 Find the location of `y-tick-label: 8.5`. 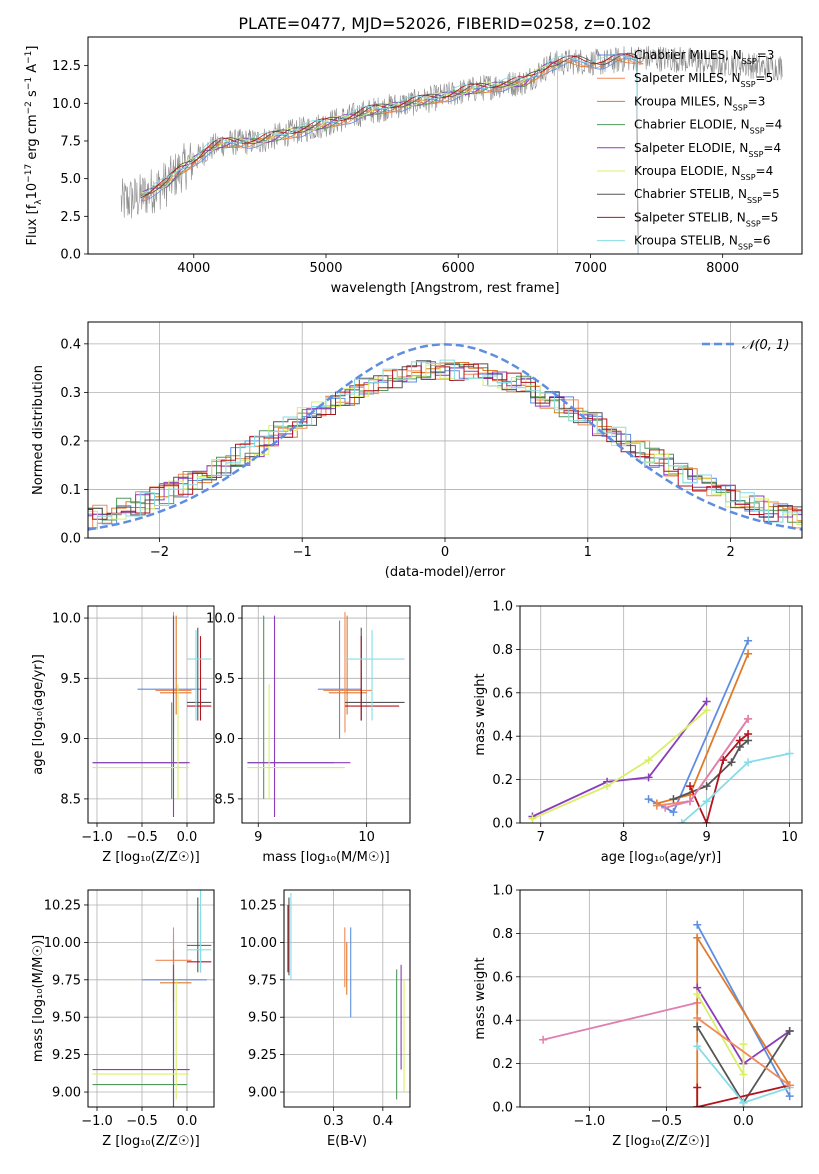

y-tick-label: 8.5 is located at coordinates (224, 799).